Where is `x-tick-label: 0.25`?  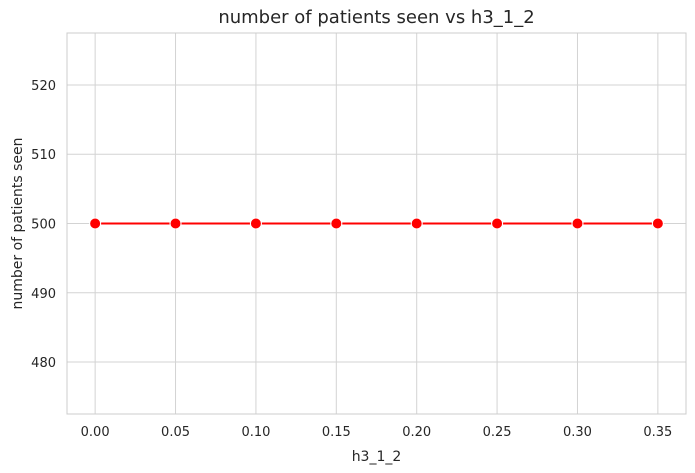 x-tick-label: 0.25 is located at coordinates (497, 432).